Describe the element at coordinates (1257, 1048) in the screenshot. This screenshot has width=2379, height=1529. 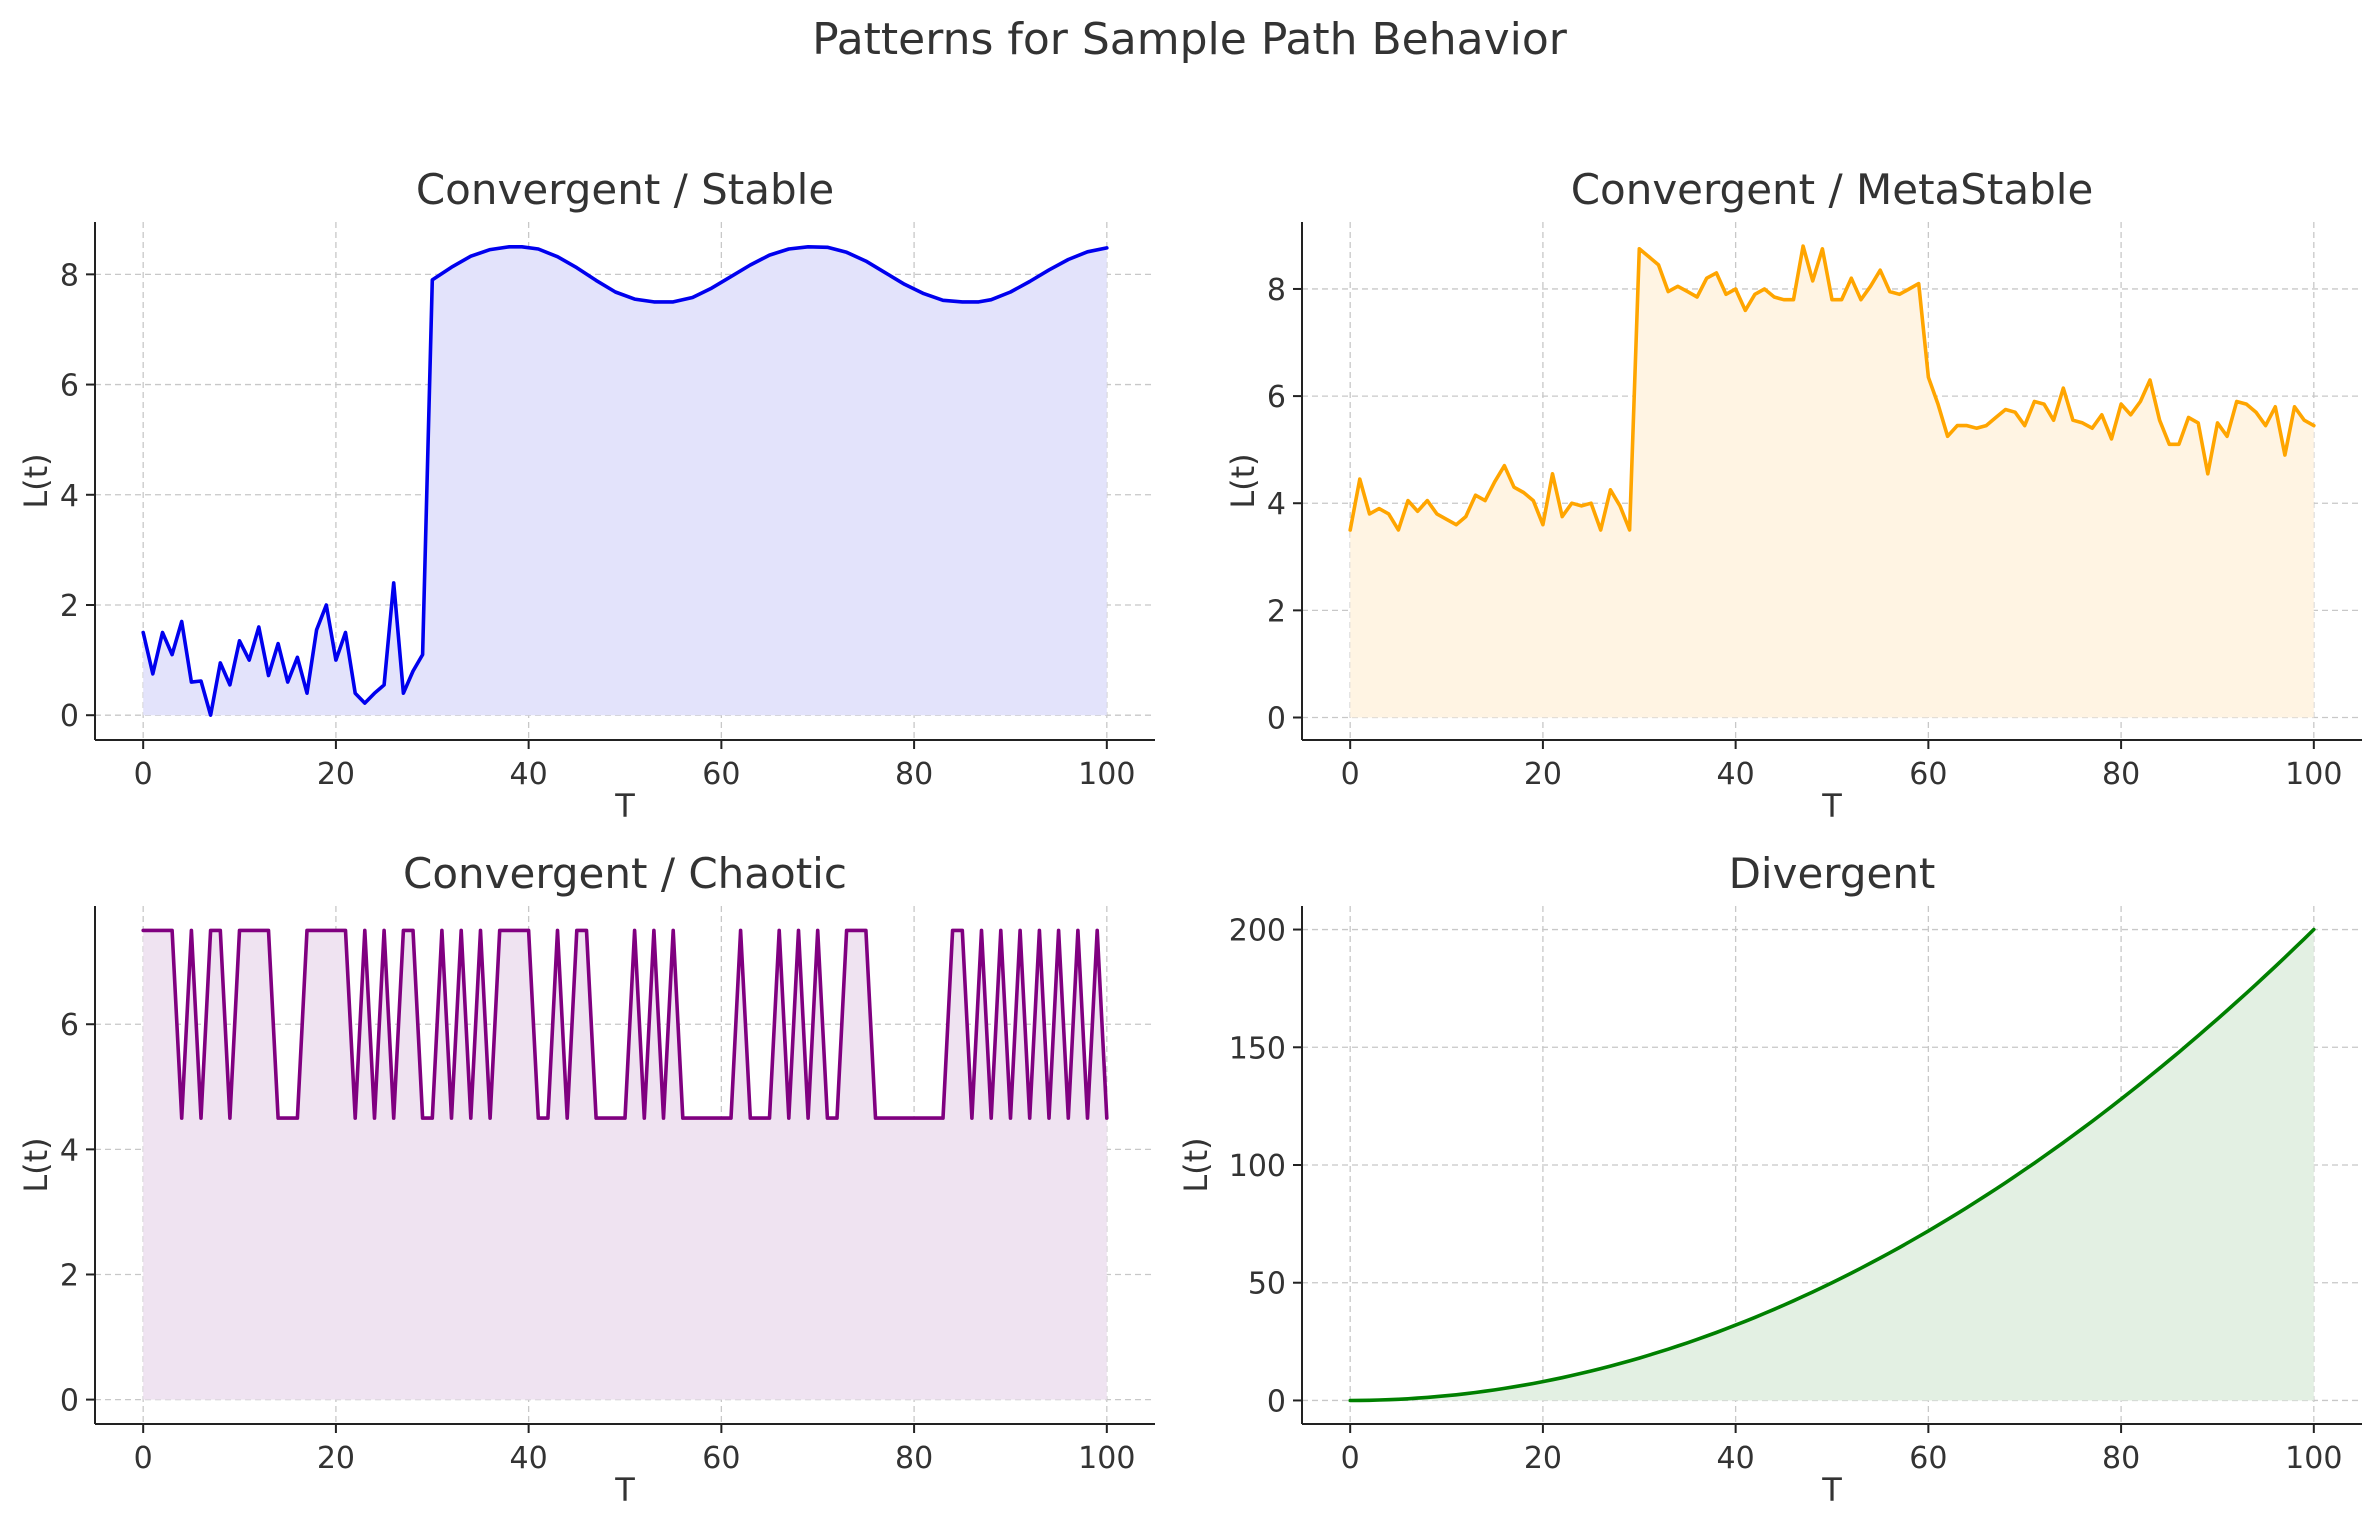
I see `chart-4-y-tick-label: 150` at that location.